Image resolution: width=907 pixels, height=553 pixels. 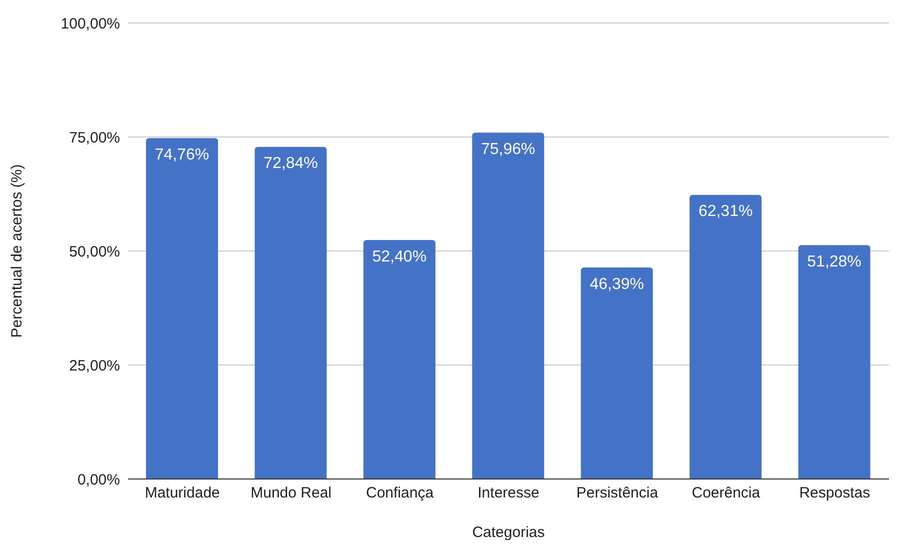 I want to click on data-label: 75,96%, so click(x=508, y=149).